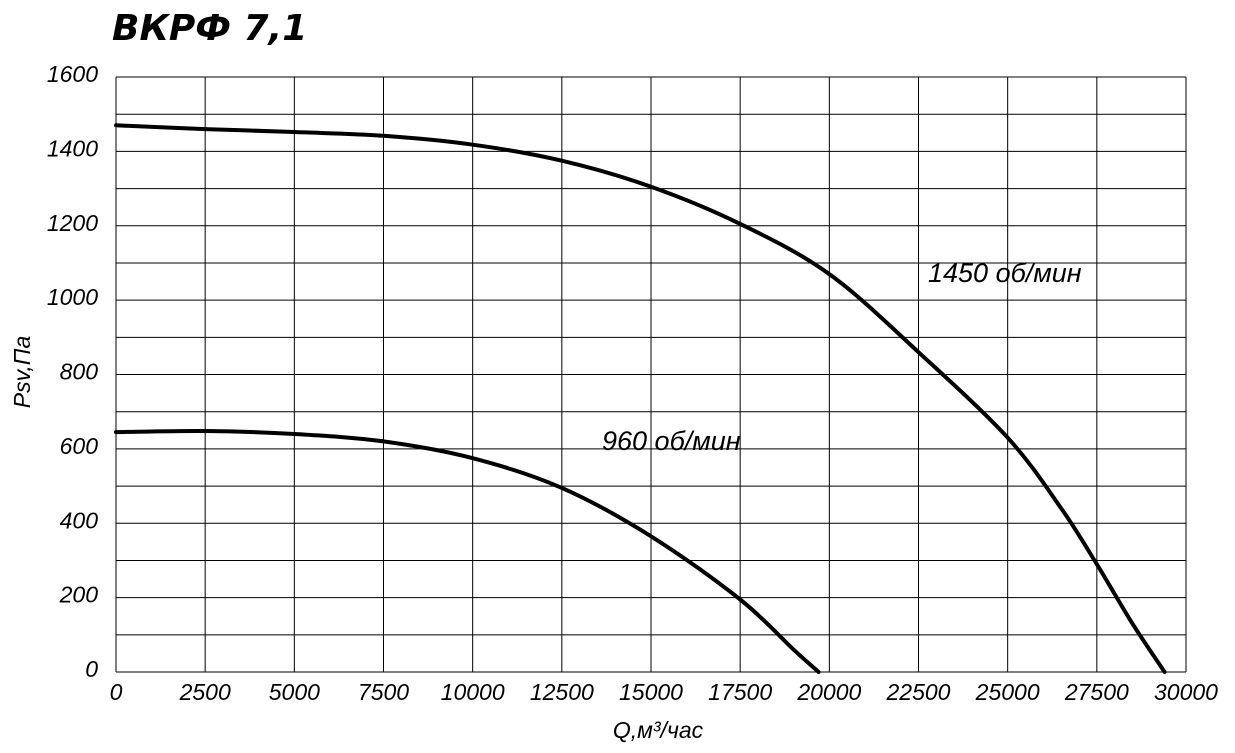  I want to click on y-axis-ticks: 0 200 400 600 800 1000 1200 1400 1600, so click(72, 371).